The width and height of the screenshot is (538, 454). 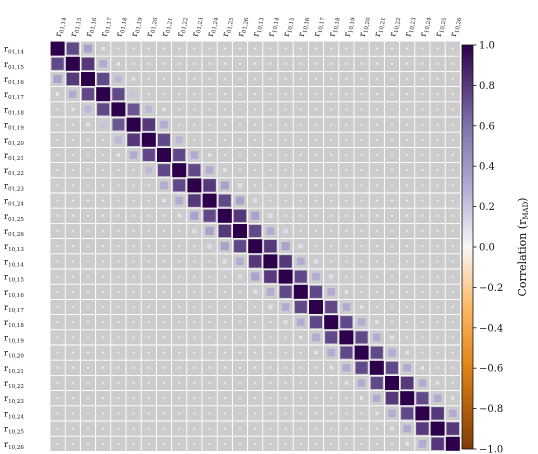 What do you see at coordinates (274, 27) in the screenshot?
I see `column-label: r10,14` at bounding box center [274, 27].